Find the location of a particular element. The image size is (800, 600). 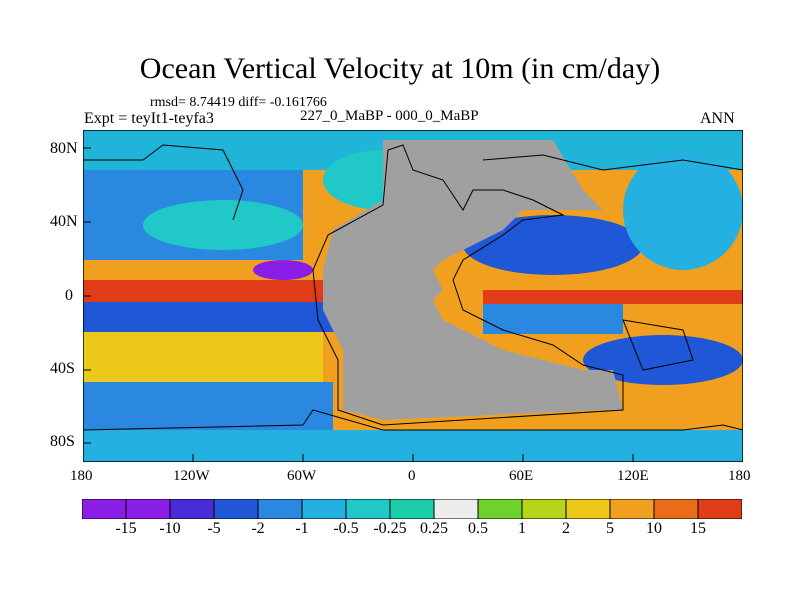

colorbar-label: -5 is located at coordinates (214, 528).